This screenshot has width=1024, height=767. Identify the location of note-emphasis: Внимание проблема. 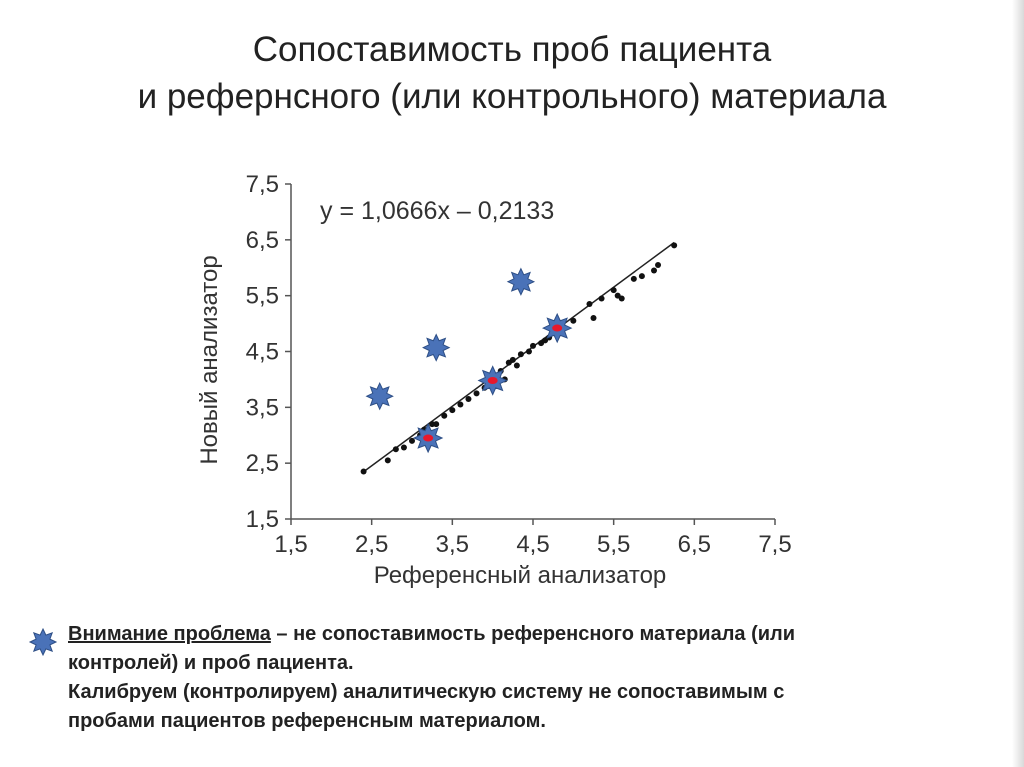
(169, 634).